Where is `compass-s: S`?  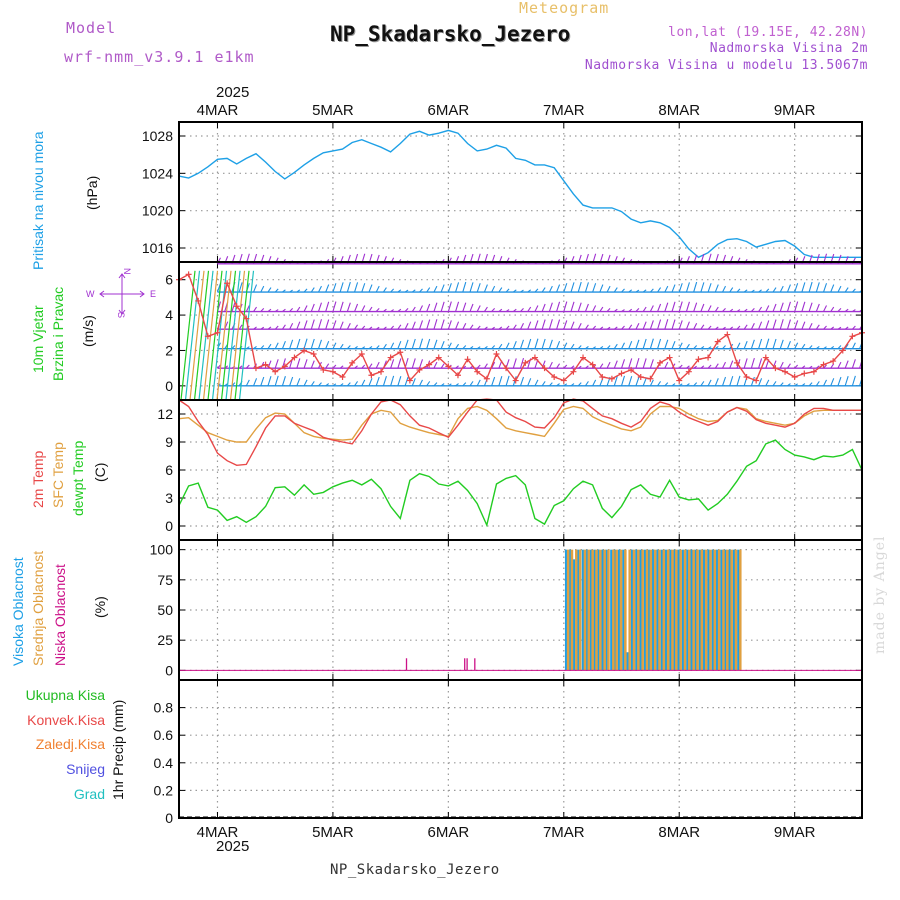 compass-s: S is located at coordinates (121, 315).